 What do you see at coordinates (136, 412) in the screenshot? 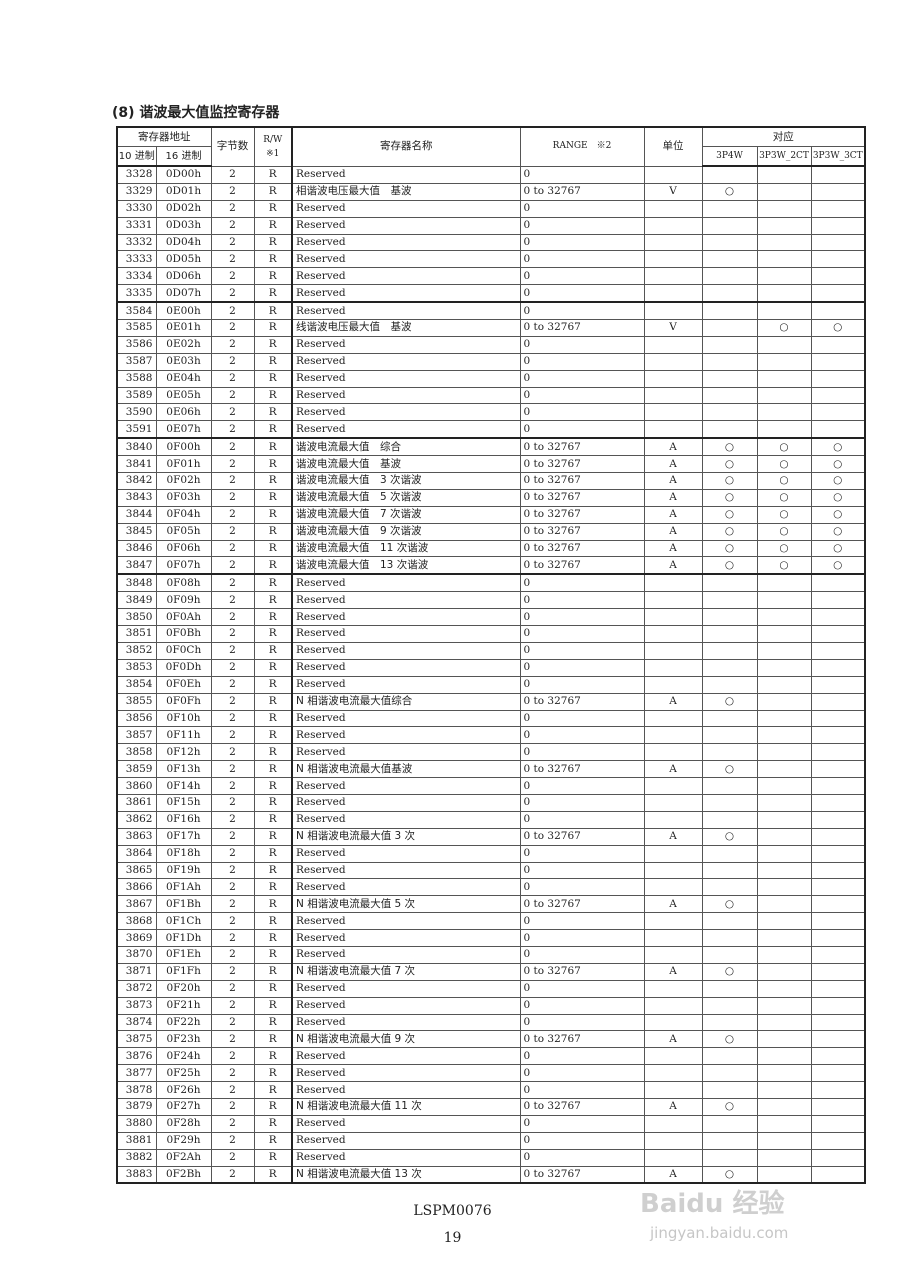
I see `dec-address: 3590` at bounding box center [136, 412].